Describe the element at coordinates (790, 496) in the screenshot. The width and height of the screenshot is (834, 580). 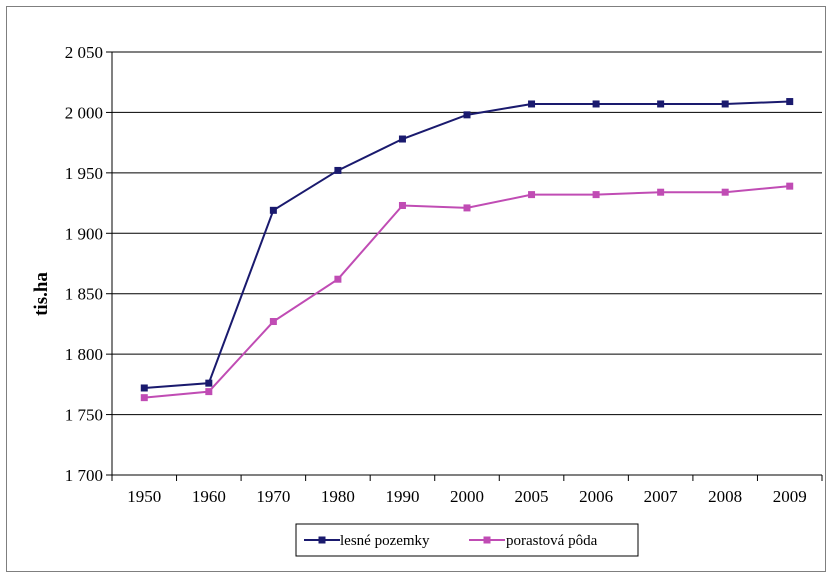
I see `x-tick-label: 2009` at that location.